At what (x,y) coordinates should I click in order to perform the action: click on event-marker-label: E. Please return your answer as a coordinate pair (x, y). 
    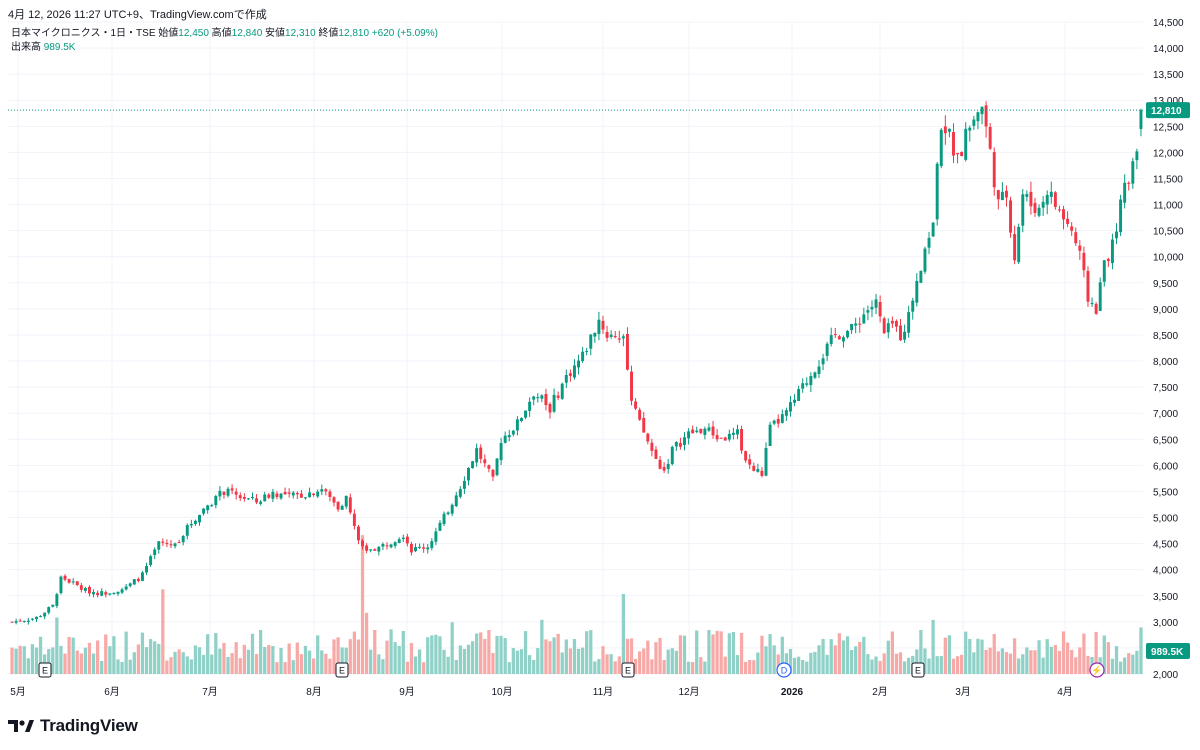
    Looking at the image, I should click on (342, 671).